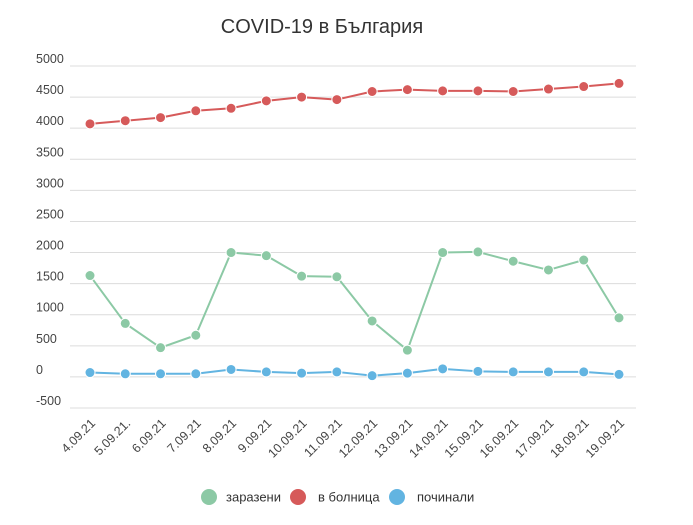 The image size is (693, 525). I want to click on y-tick-label: 4000, so click(50, 121).